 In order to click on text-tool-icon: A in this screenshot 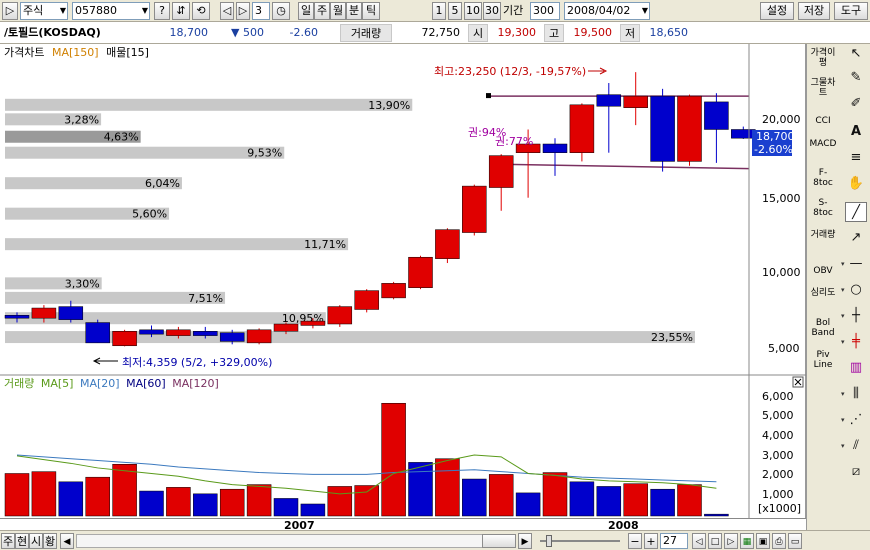, I will do `click(856, 131)`.